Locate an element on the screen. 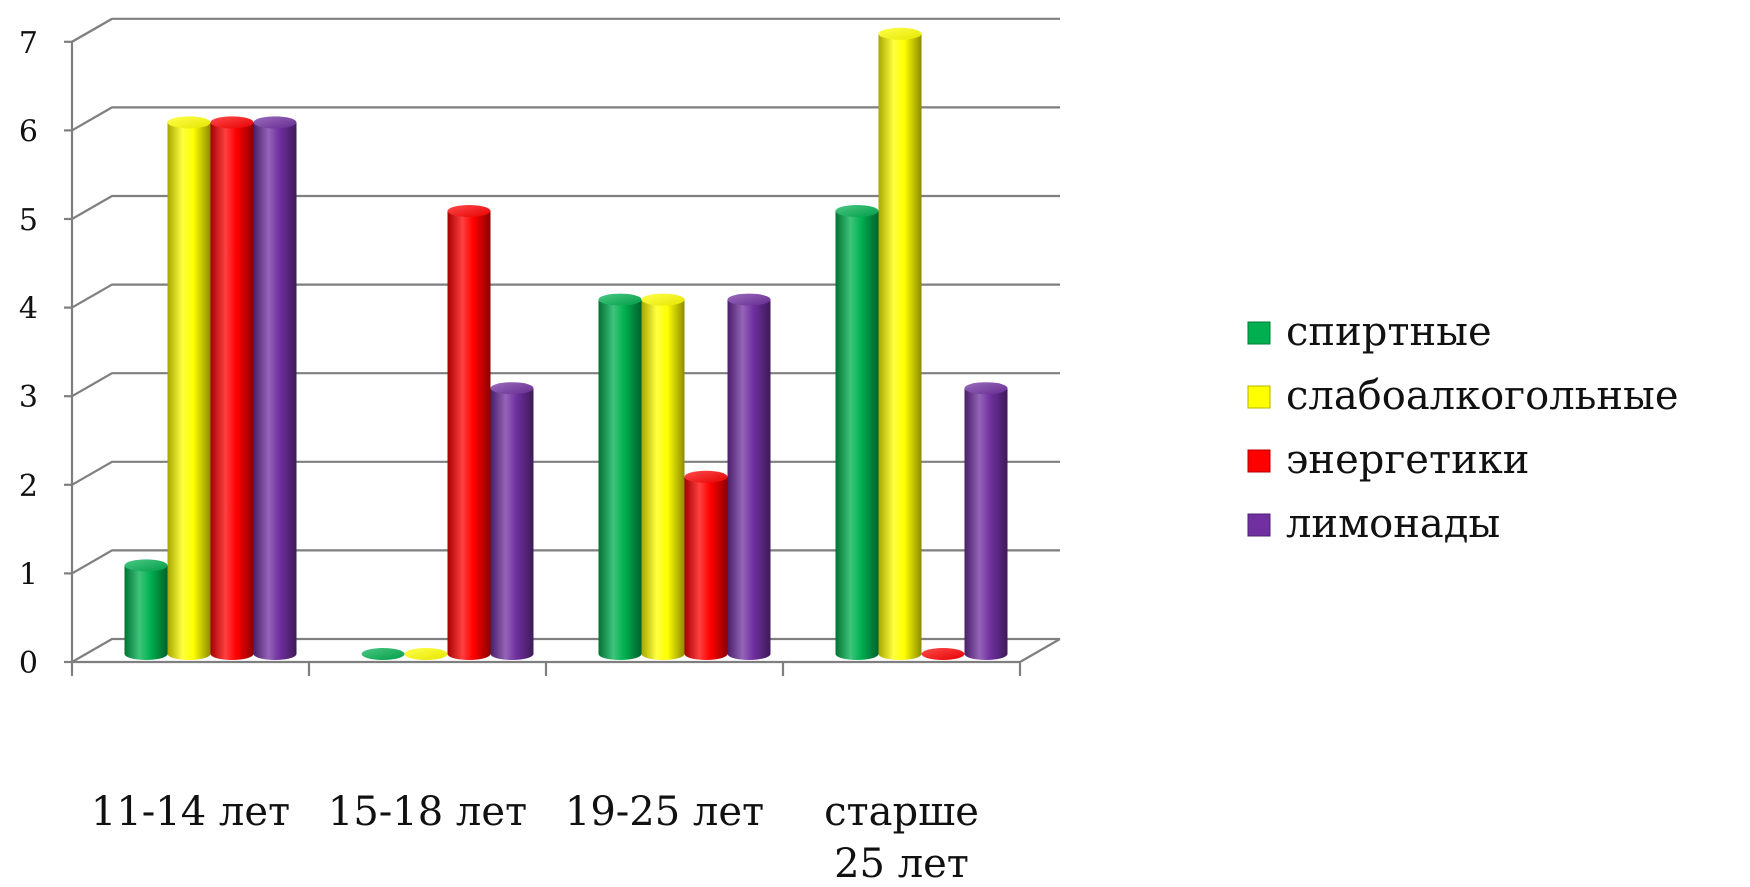 This screenshot has height=887, width=1750. legend-label: слабоалкогольные is located at coordinates (1482, 396).